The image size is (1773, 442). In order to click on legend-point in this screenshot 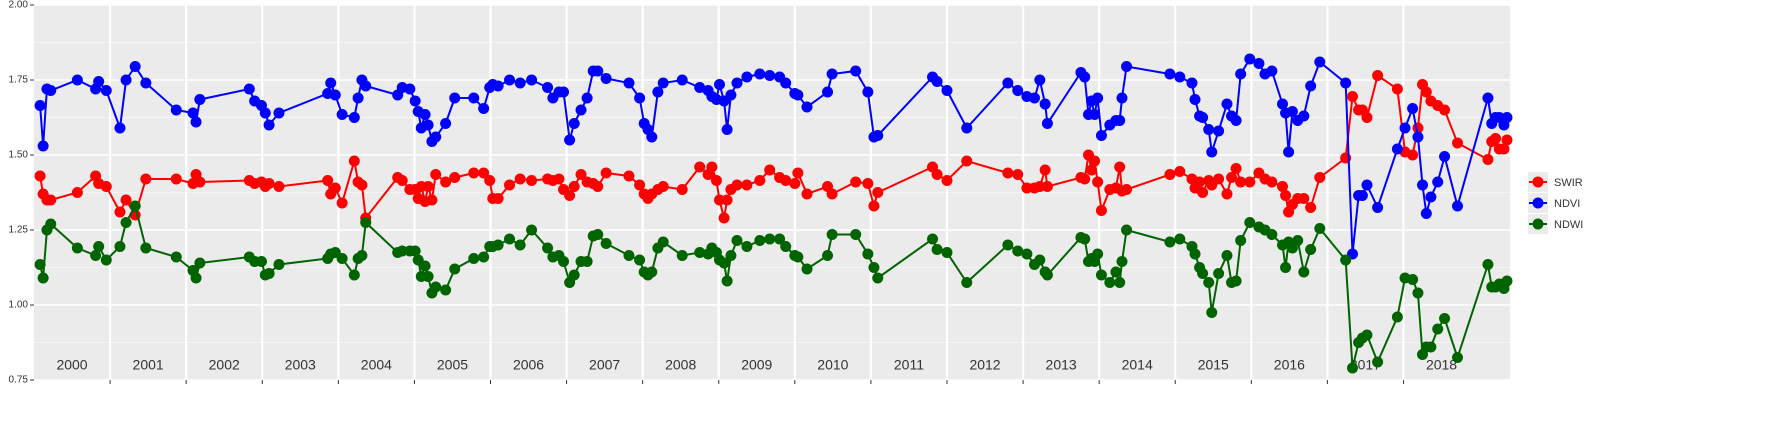, I will do `click(1538, 203)`.